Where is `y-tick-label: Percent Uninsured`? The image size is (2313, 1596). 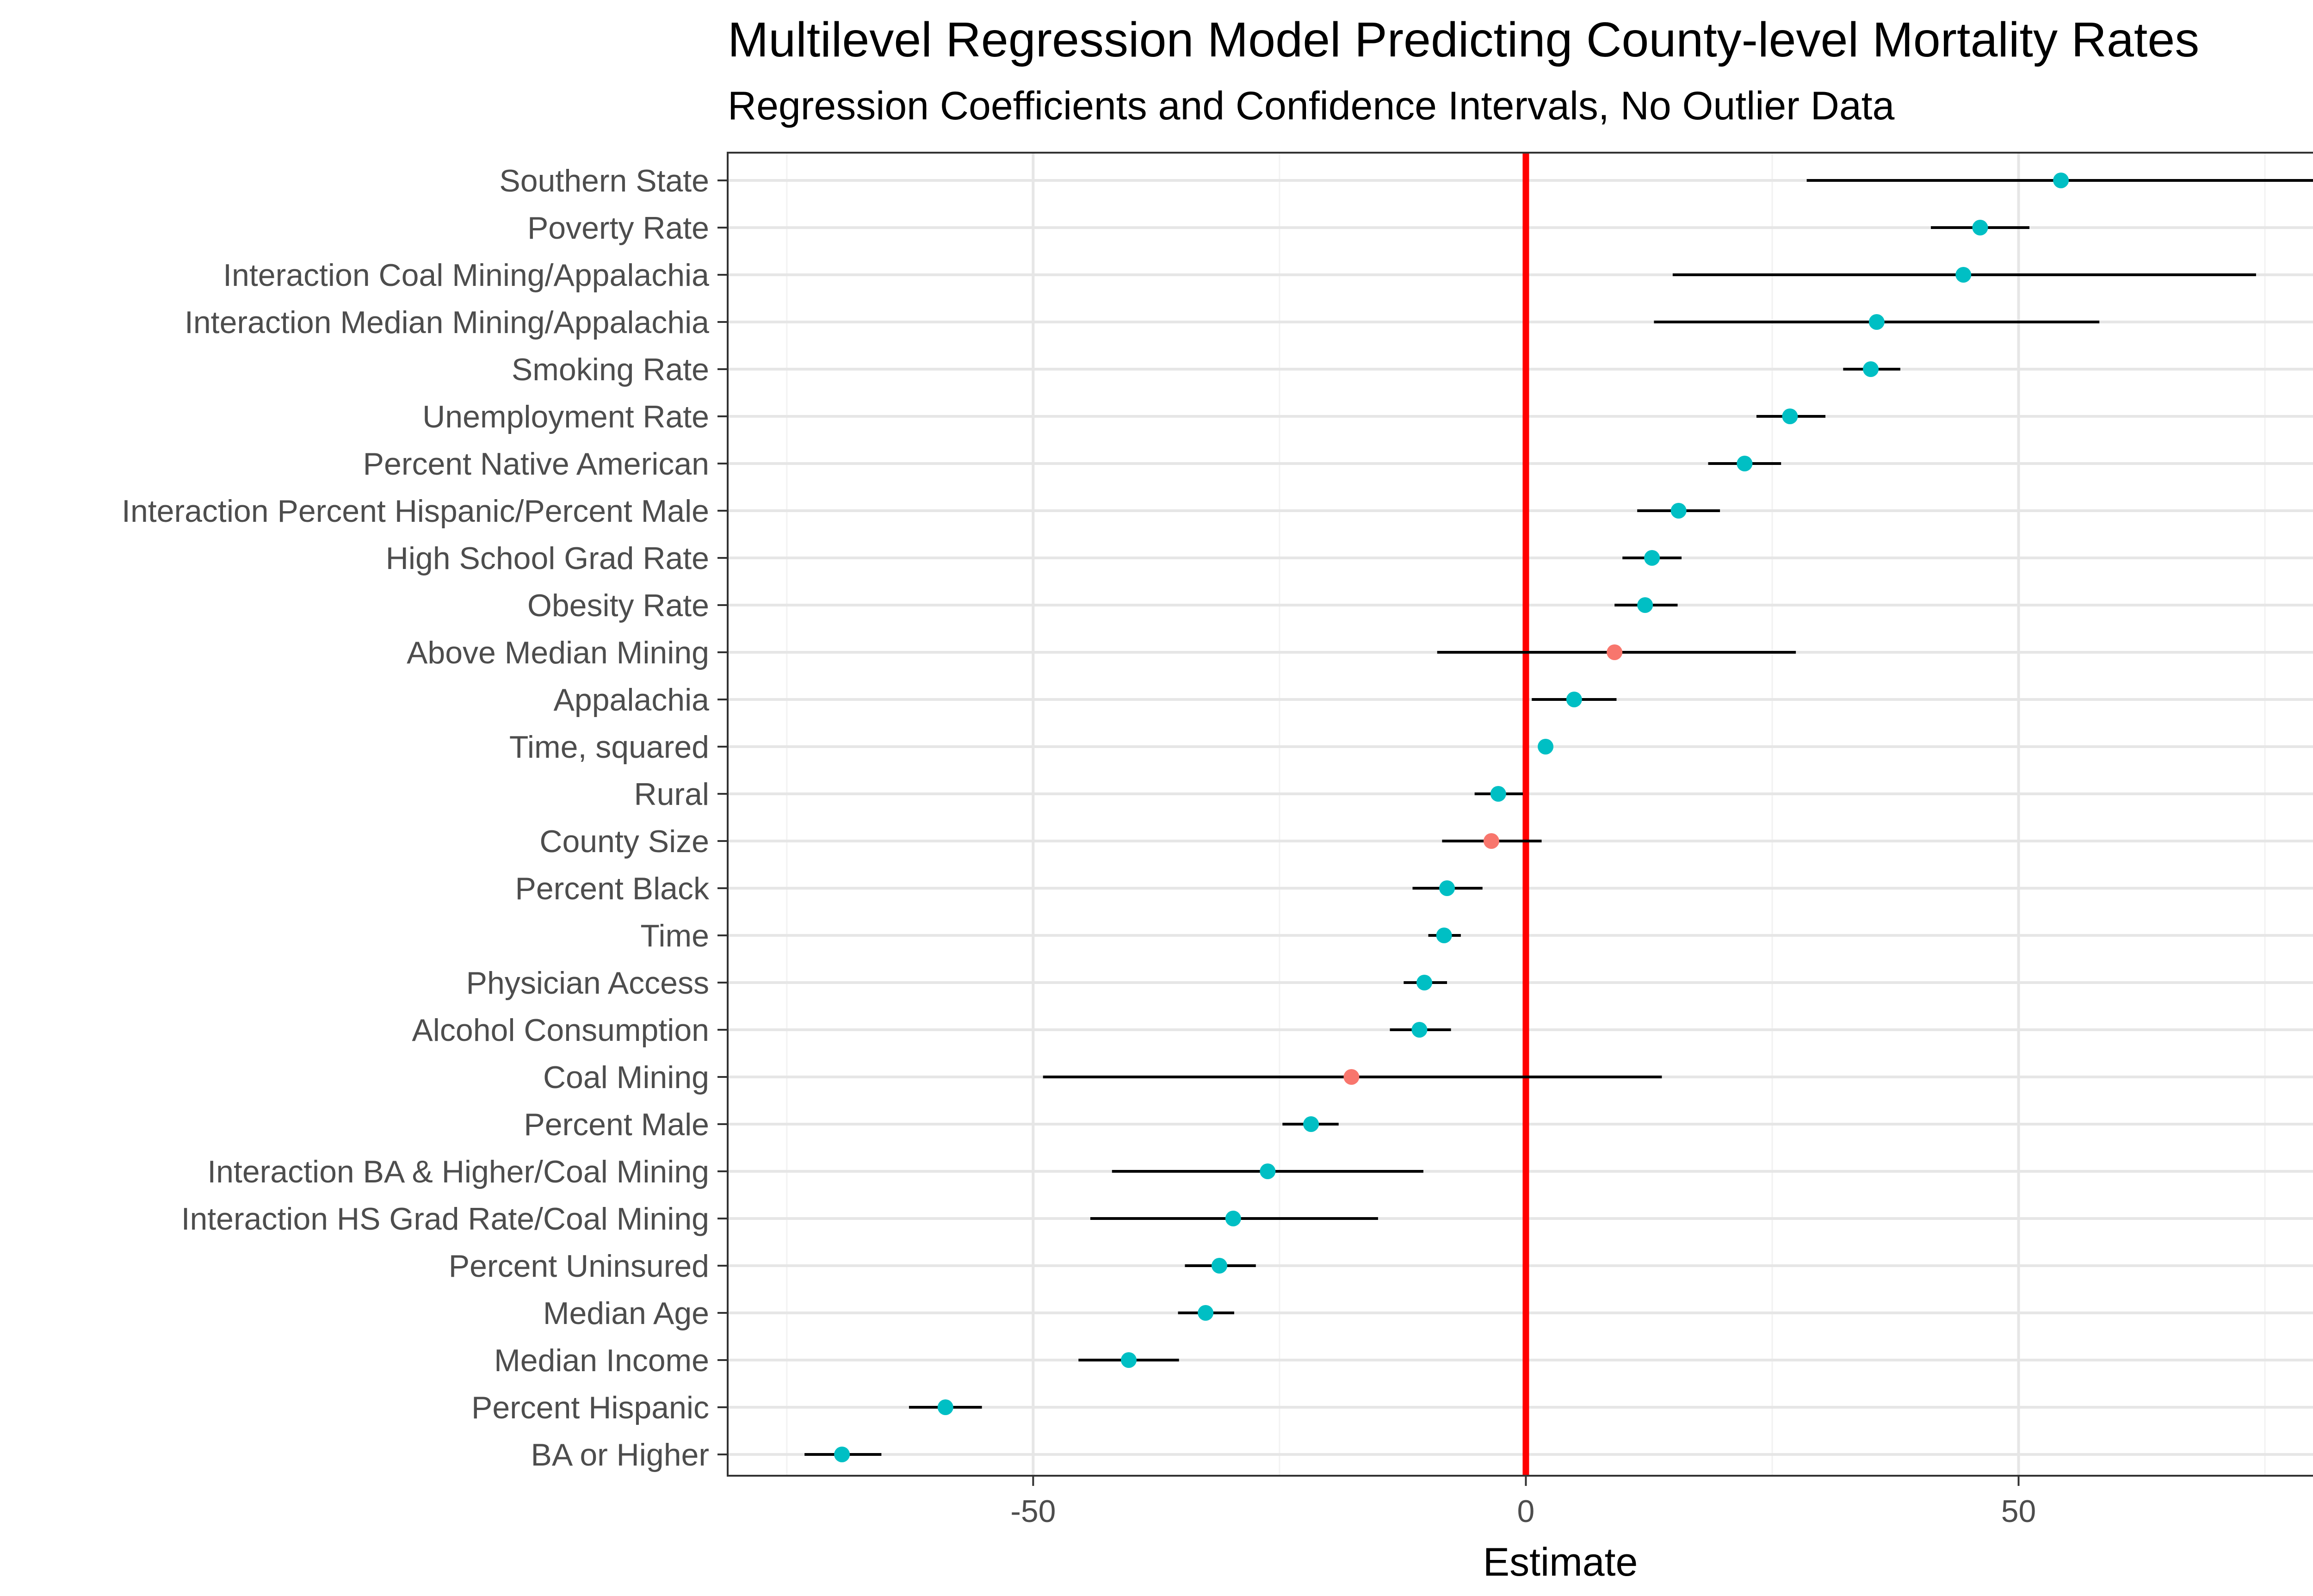
y-tick-label: Percent Uninsured is located at coordinates (579, 1266).